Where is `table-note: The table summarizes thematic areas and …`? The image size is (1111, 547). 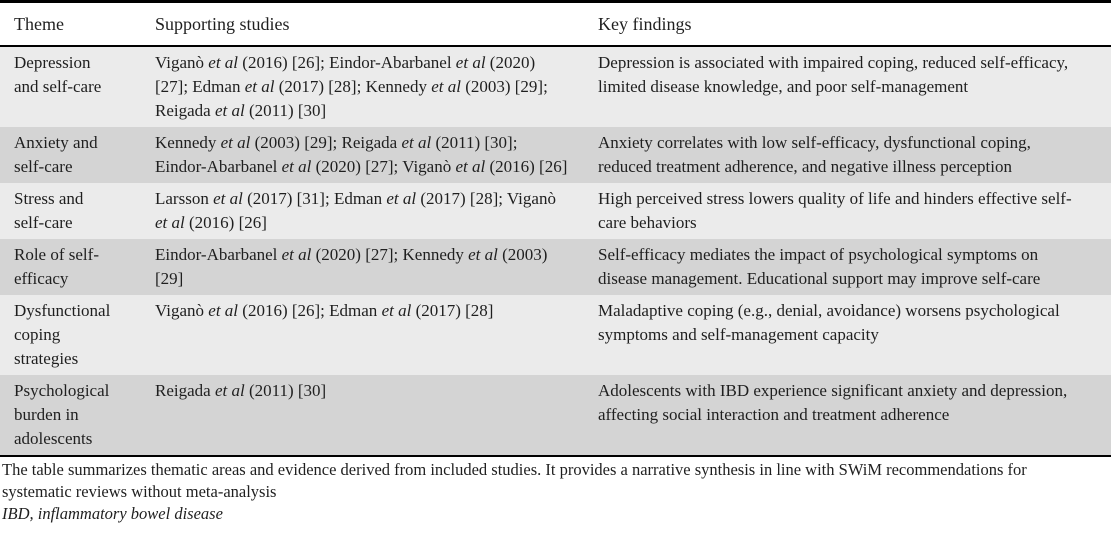
table-note: The table summarizes thematic areas and … is located at coordinates (514, 480).